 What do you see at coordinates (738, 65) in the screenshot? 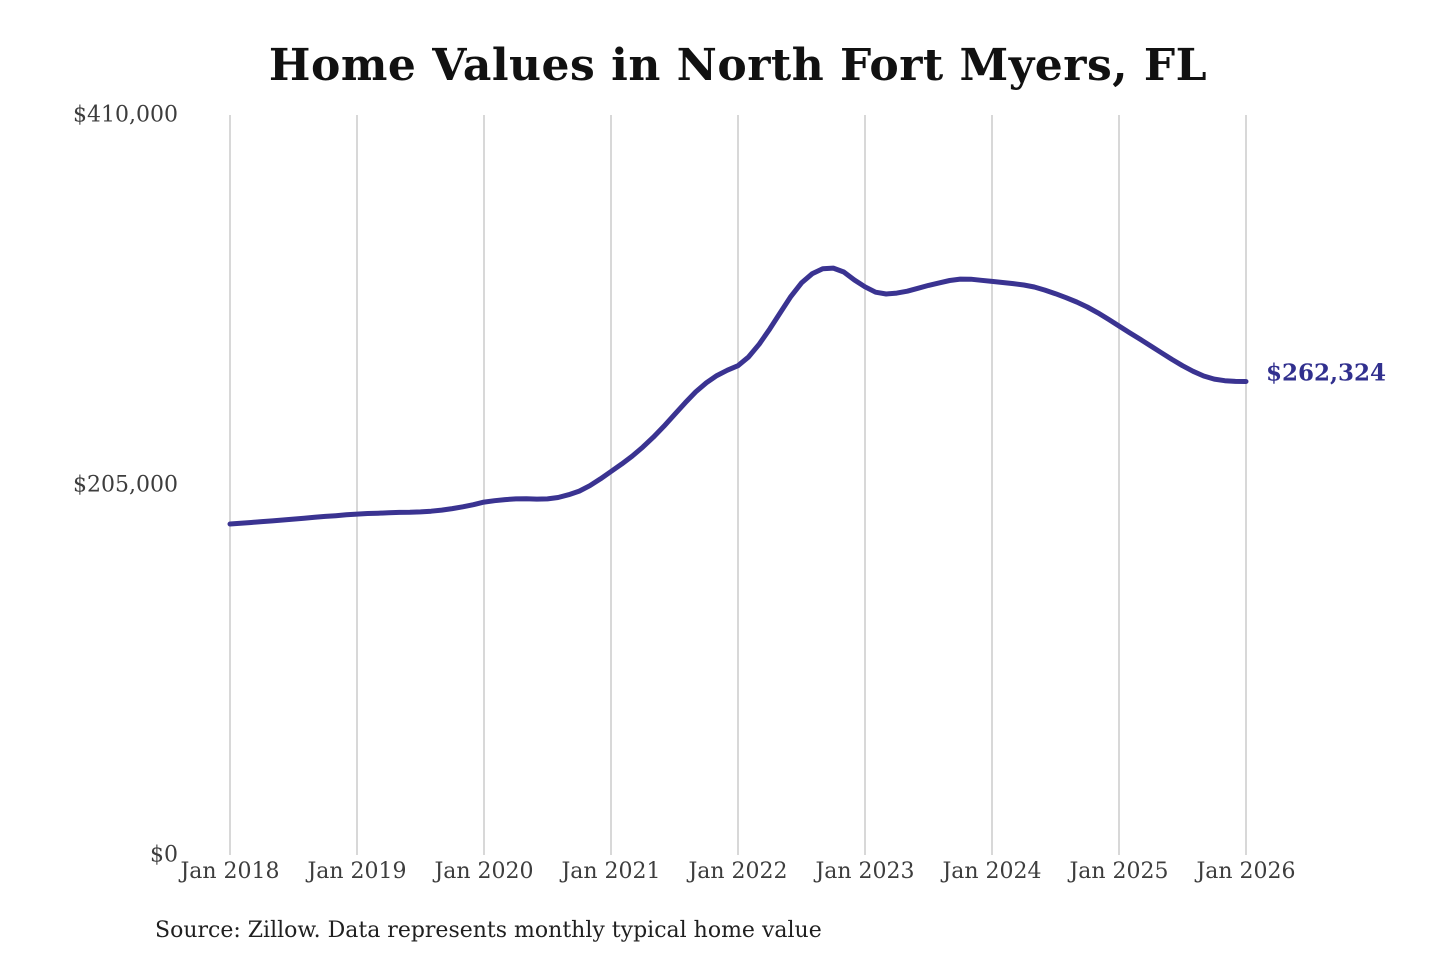
I see `chart-title: Home Values in North Fort Myers, FL` at bounding box center [738, 65].